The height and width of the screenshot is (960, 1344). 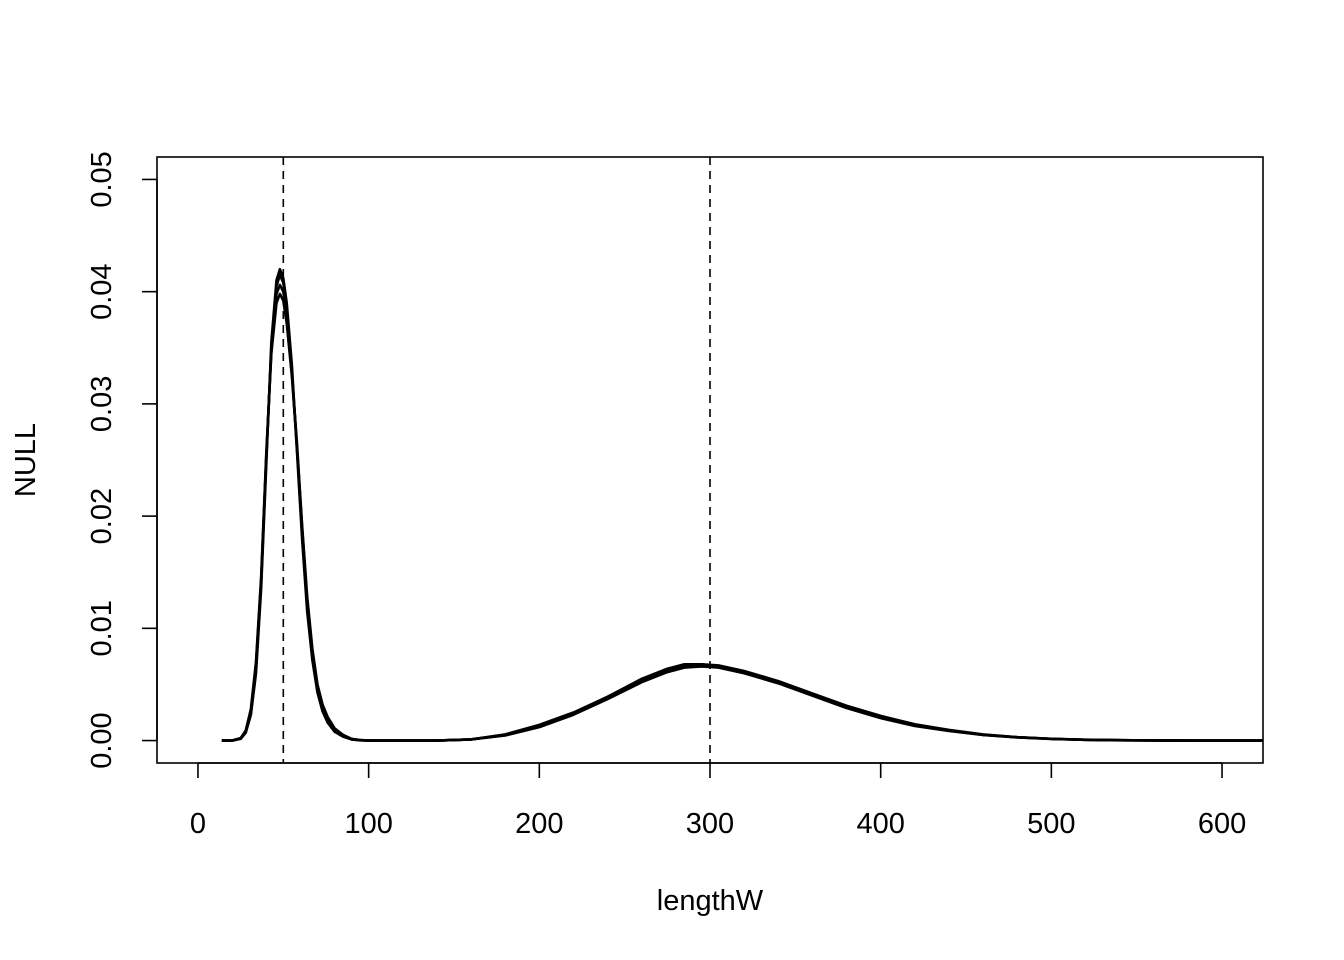 What do you see at coordinates (880, 824) in the screenshot?
I see `x-tick-label: 400` at bounding box center [880, 824].